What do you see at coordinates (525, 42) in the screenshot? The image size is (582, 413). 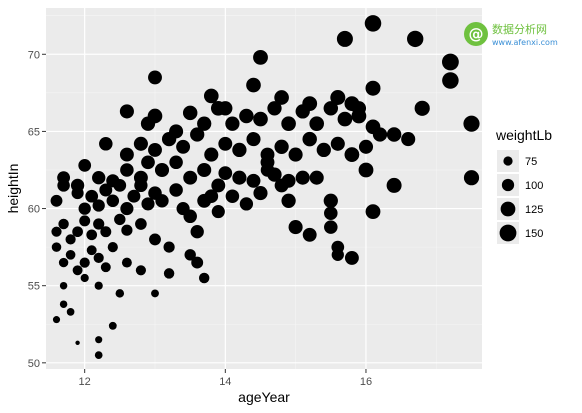 I see `svg-text: www.afenxi.com` at bounding box center [525, 42].